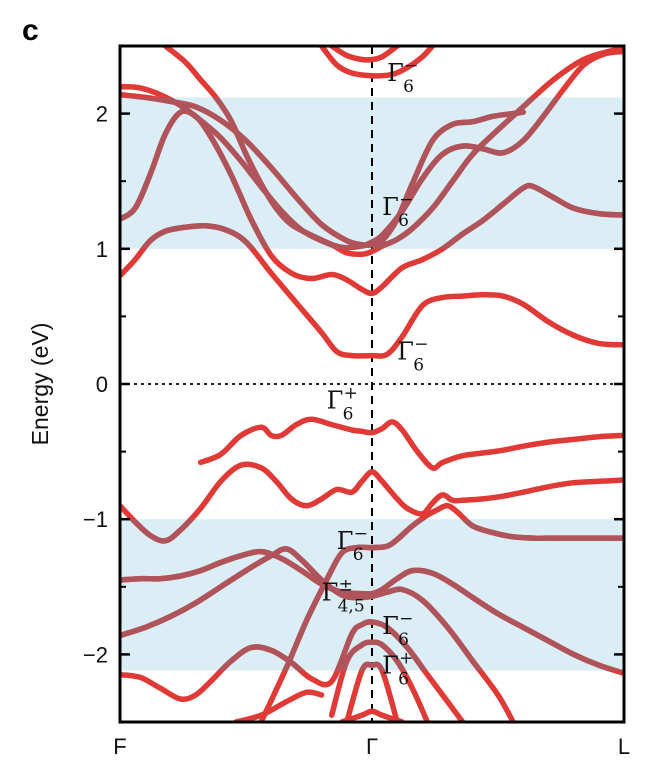 The width and height of the screenshot is (672, 778). I want to click on irrep-label-1: Γ −6, so click(397, 210).